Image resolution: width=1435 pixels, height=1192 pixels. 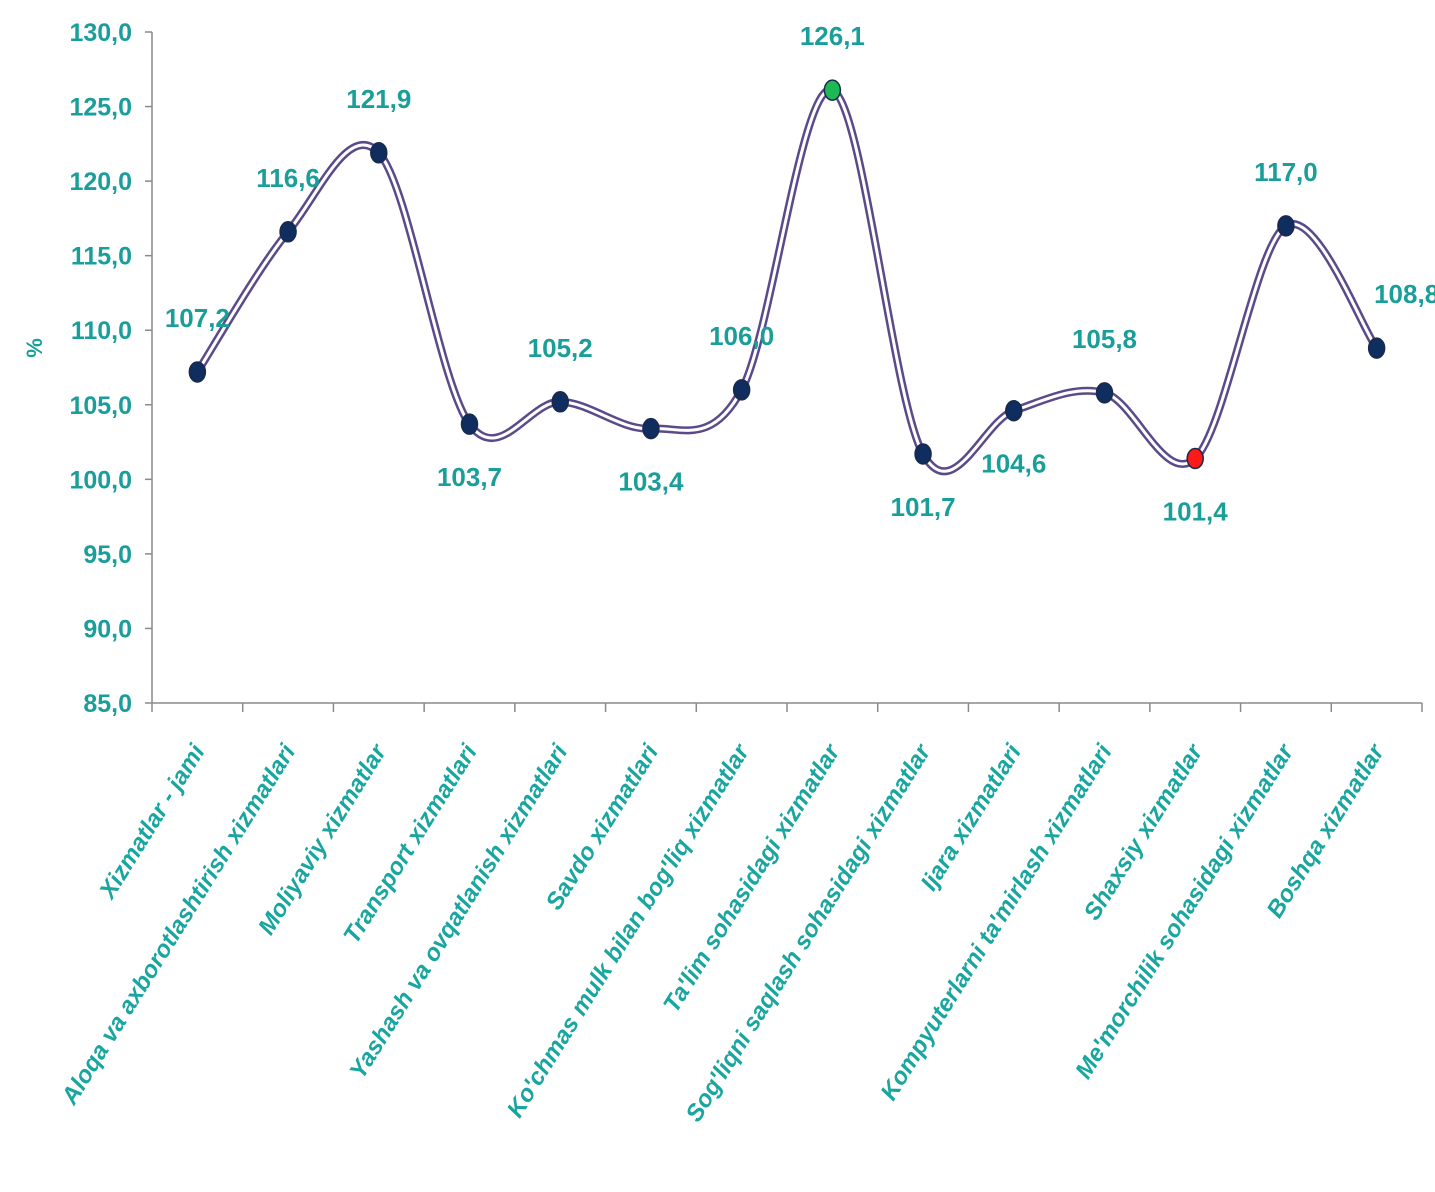 I want to click on data-label: 105,8, so click(x=1104, y=339).